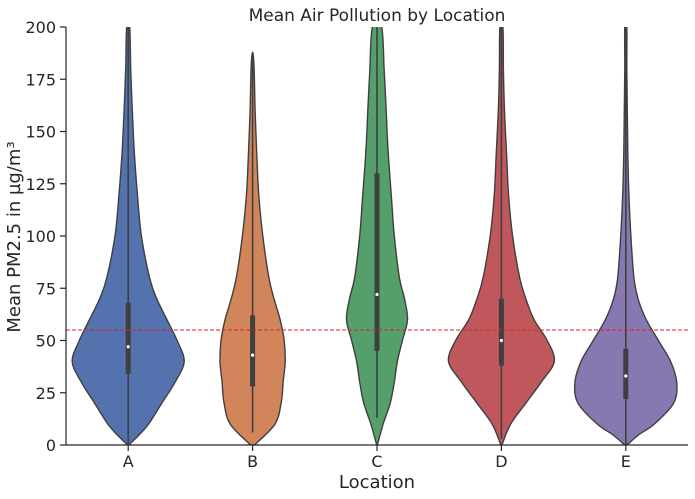  I want to click on median-dot-C, so click(377, 294).